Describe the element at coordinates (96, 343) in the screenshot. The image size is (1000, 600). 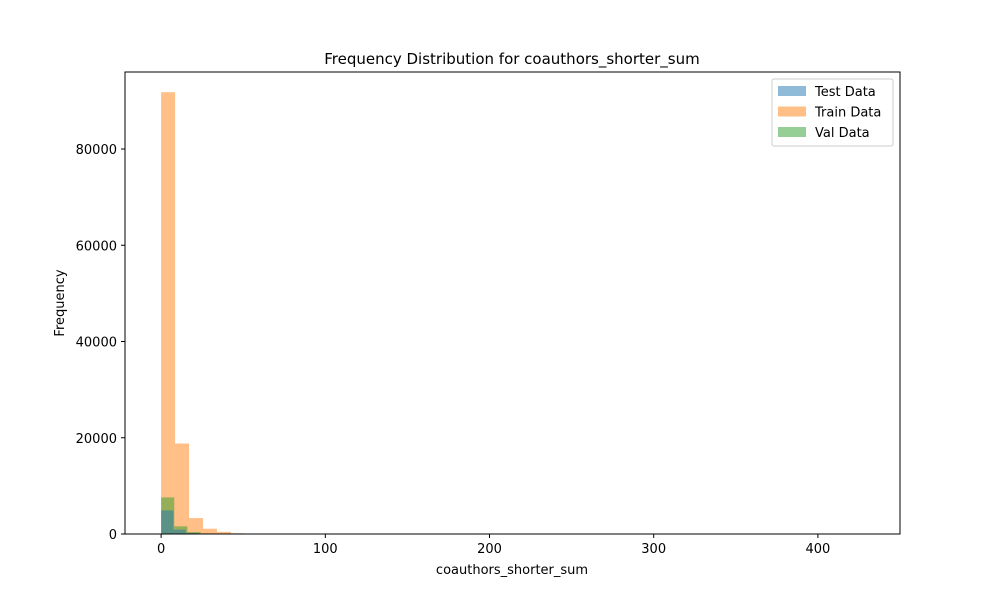
I see `y-tick-label: 40000` at that location.